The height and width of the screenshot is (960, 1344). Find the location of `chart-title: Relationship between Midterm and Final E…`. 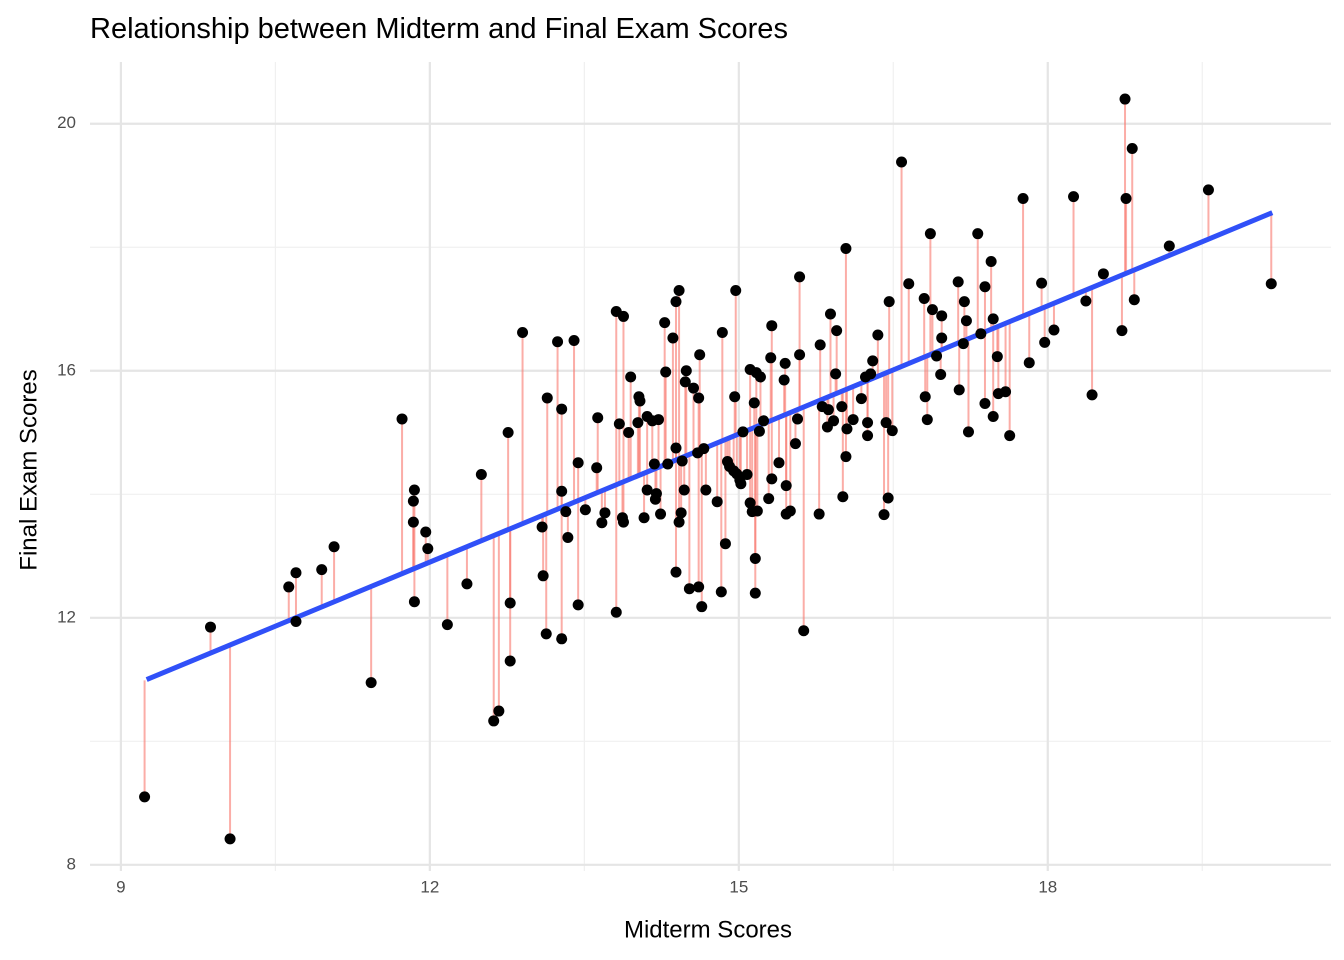

chart-title: Relationship between Midterm and Final E… is located at coordinates (439, 29).